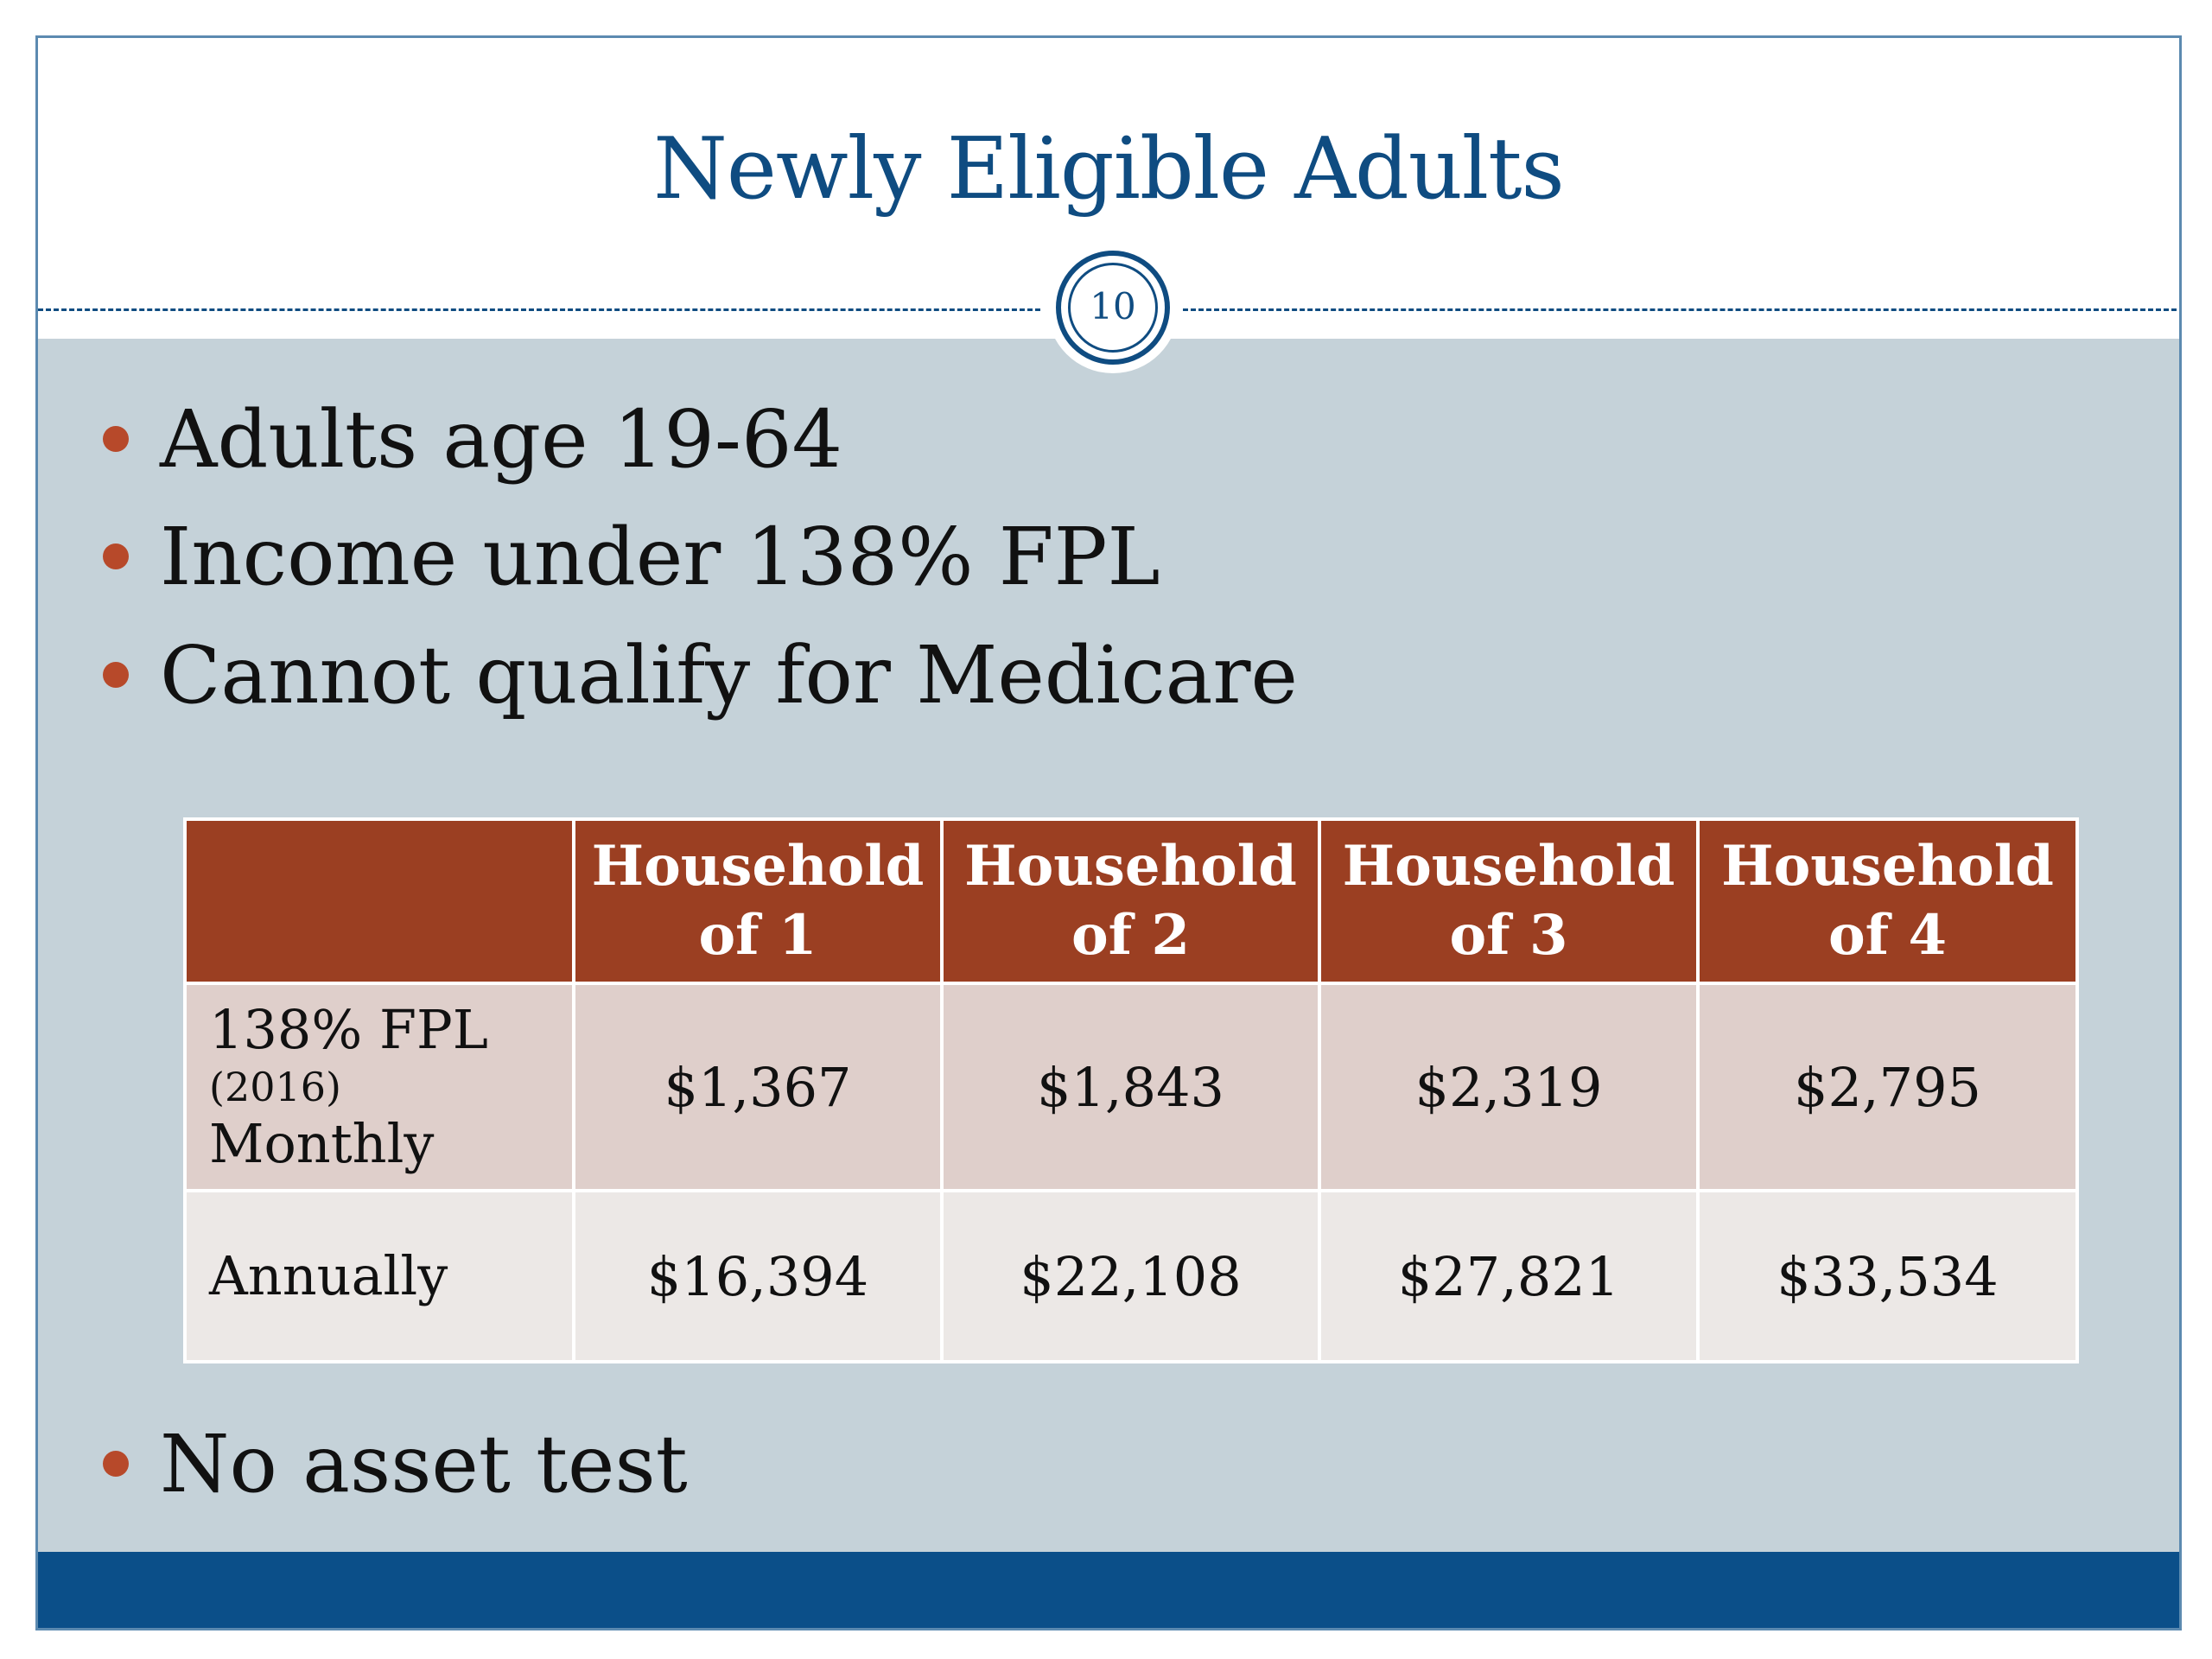 The image size is (2212, 1659). Describe the element at coordinates (502, 439) in the screenshot. I see `bullet-text: Adults age 19-64` at that location.